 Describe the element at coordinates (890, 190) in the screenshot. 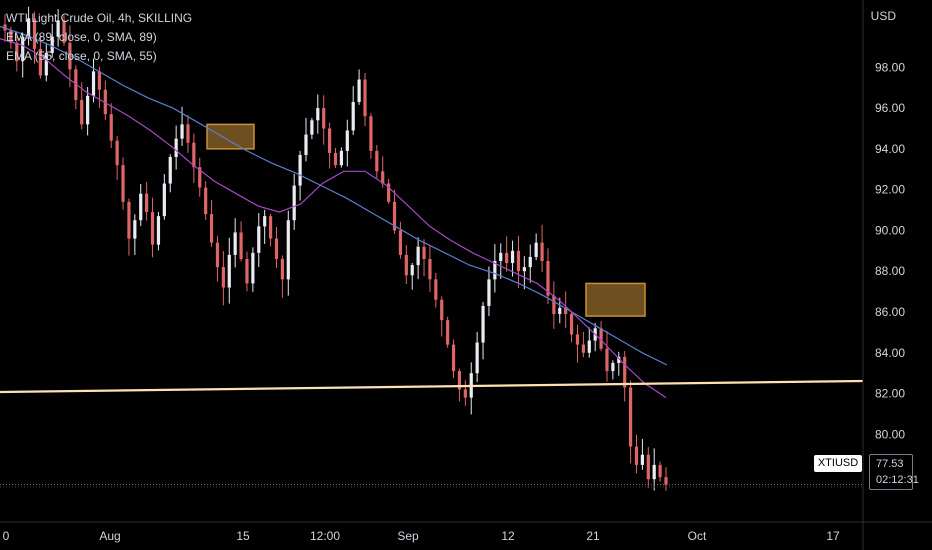

I see `y-tick-label: 92.00` at that location.